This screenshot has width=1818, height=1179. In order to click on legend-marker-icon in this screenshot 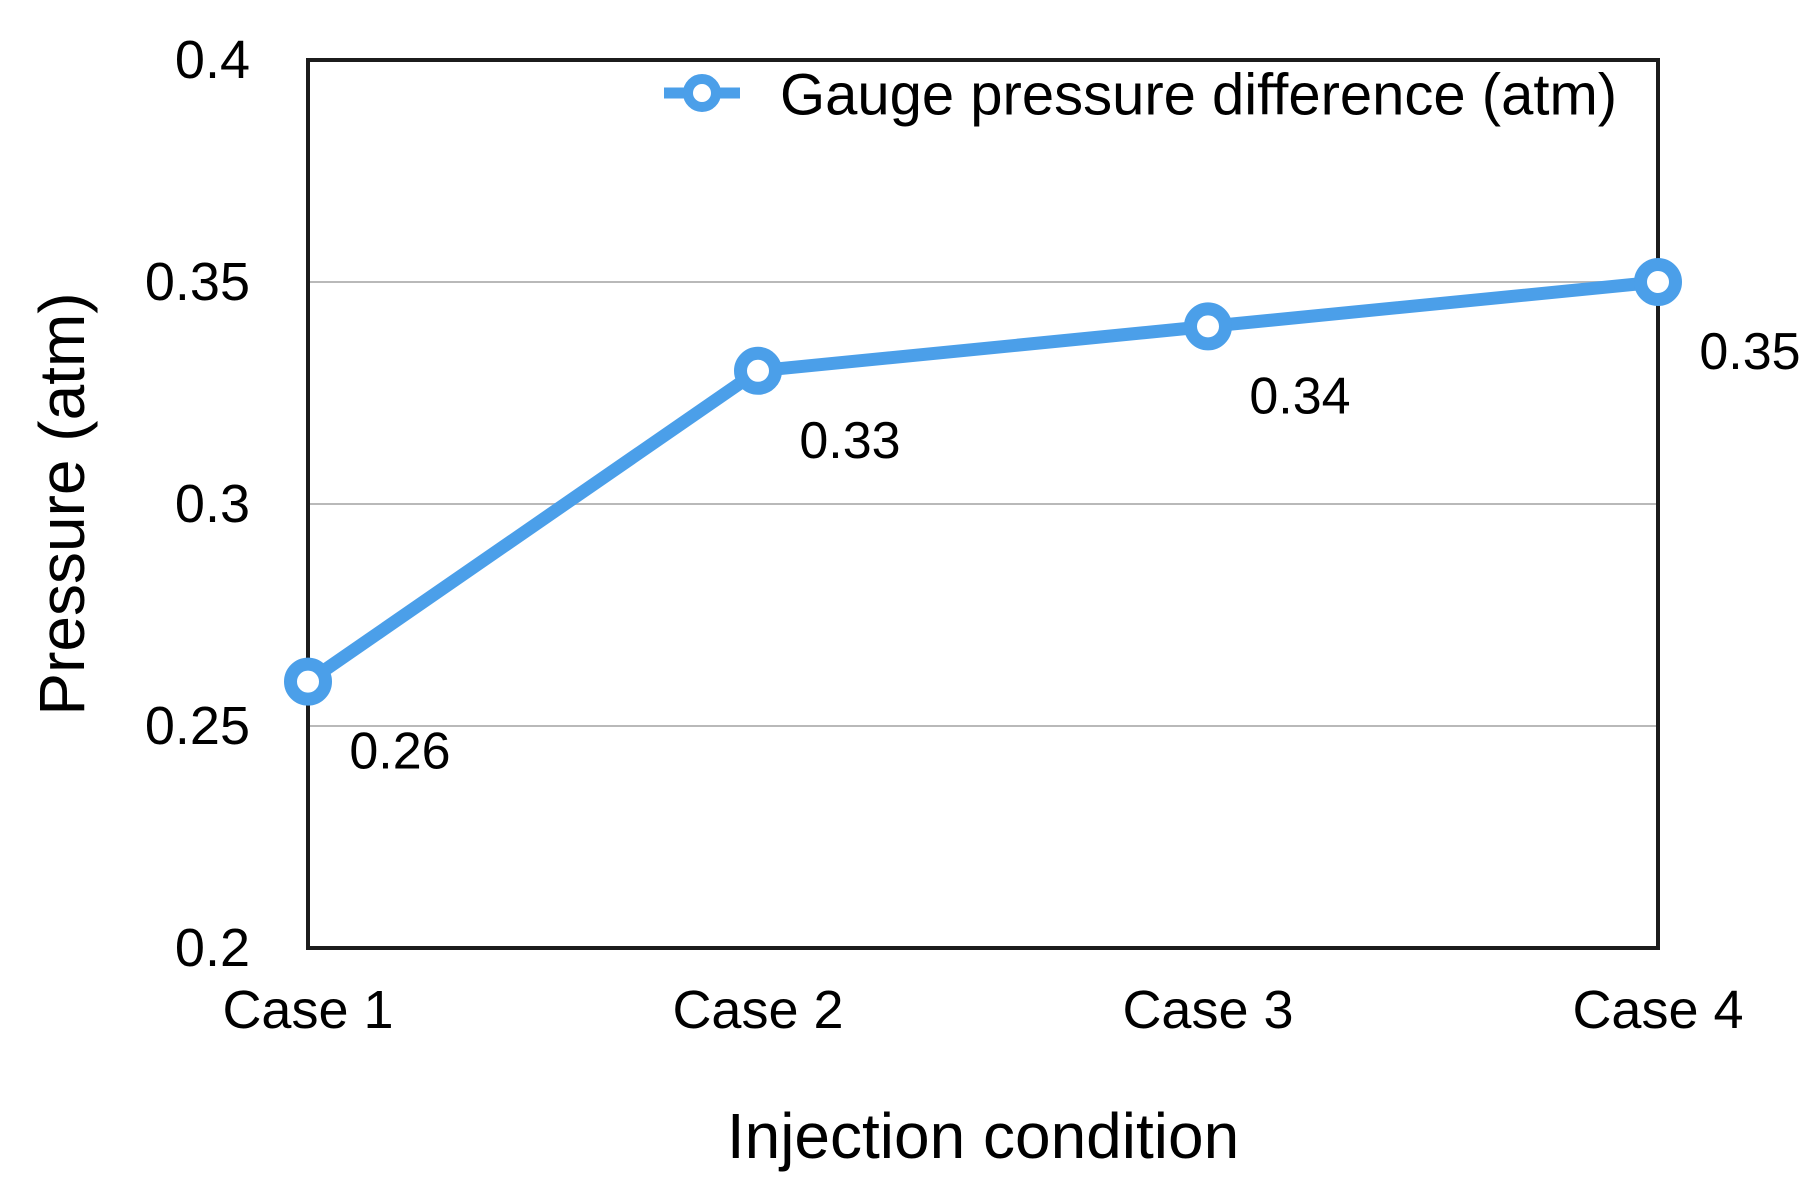, I will do `click(702, 93)`.